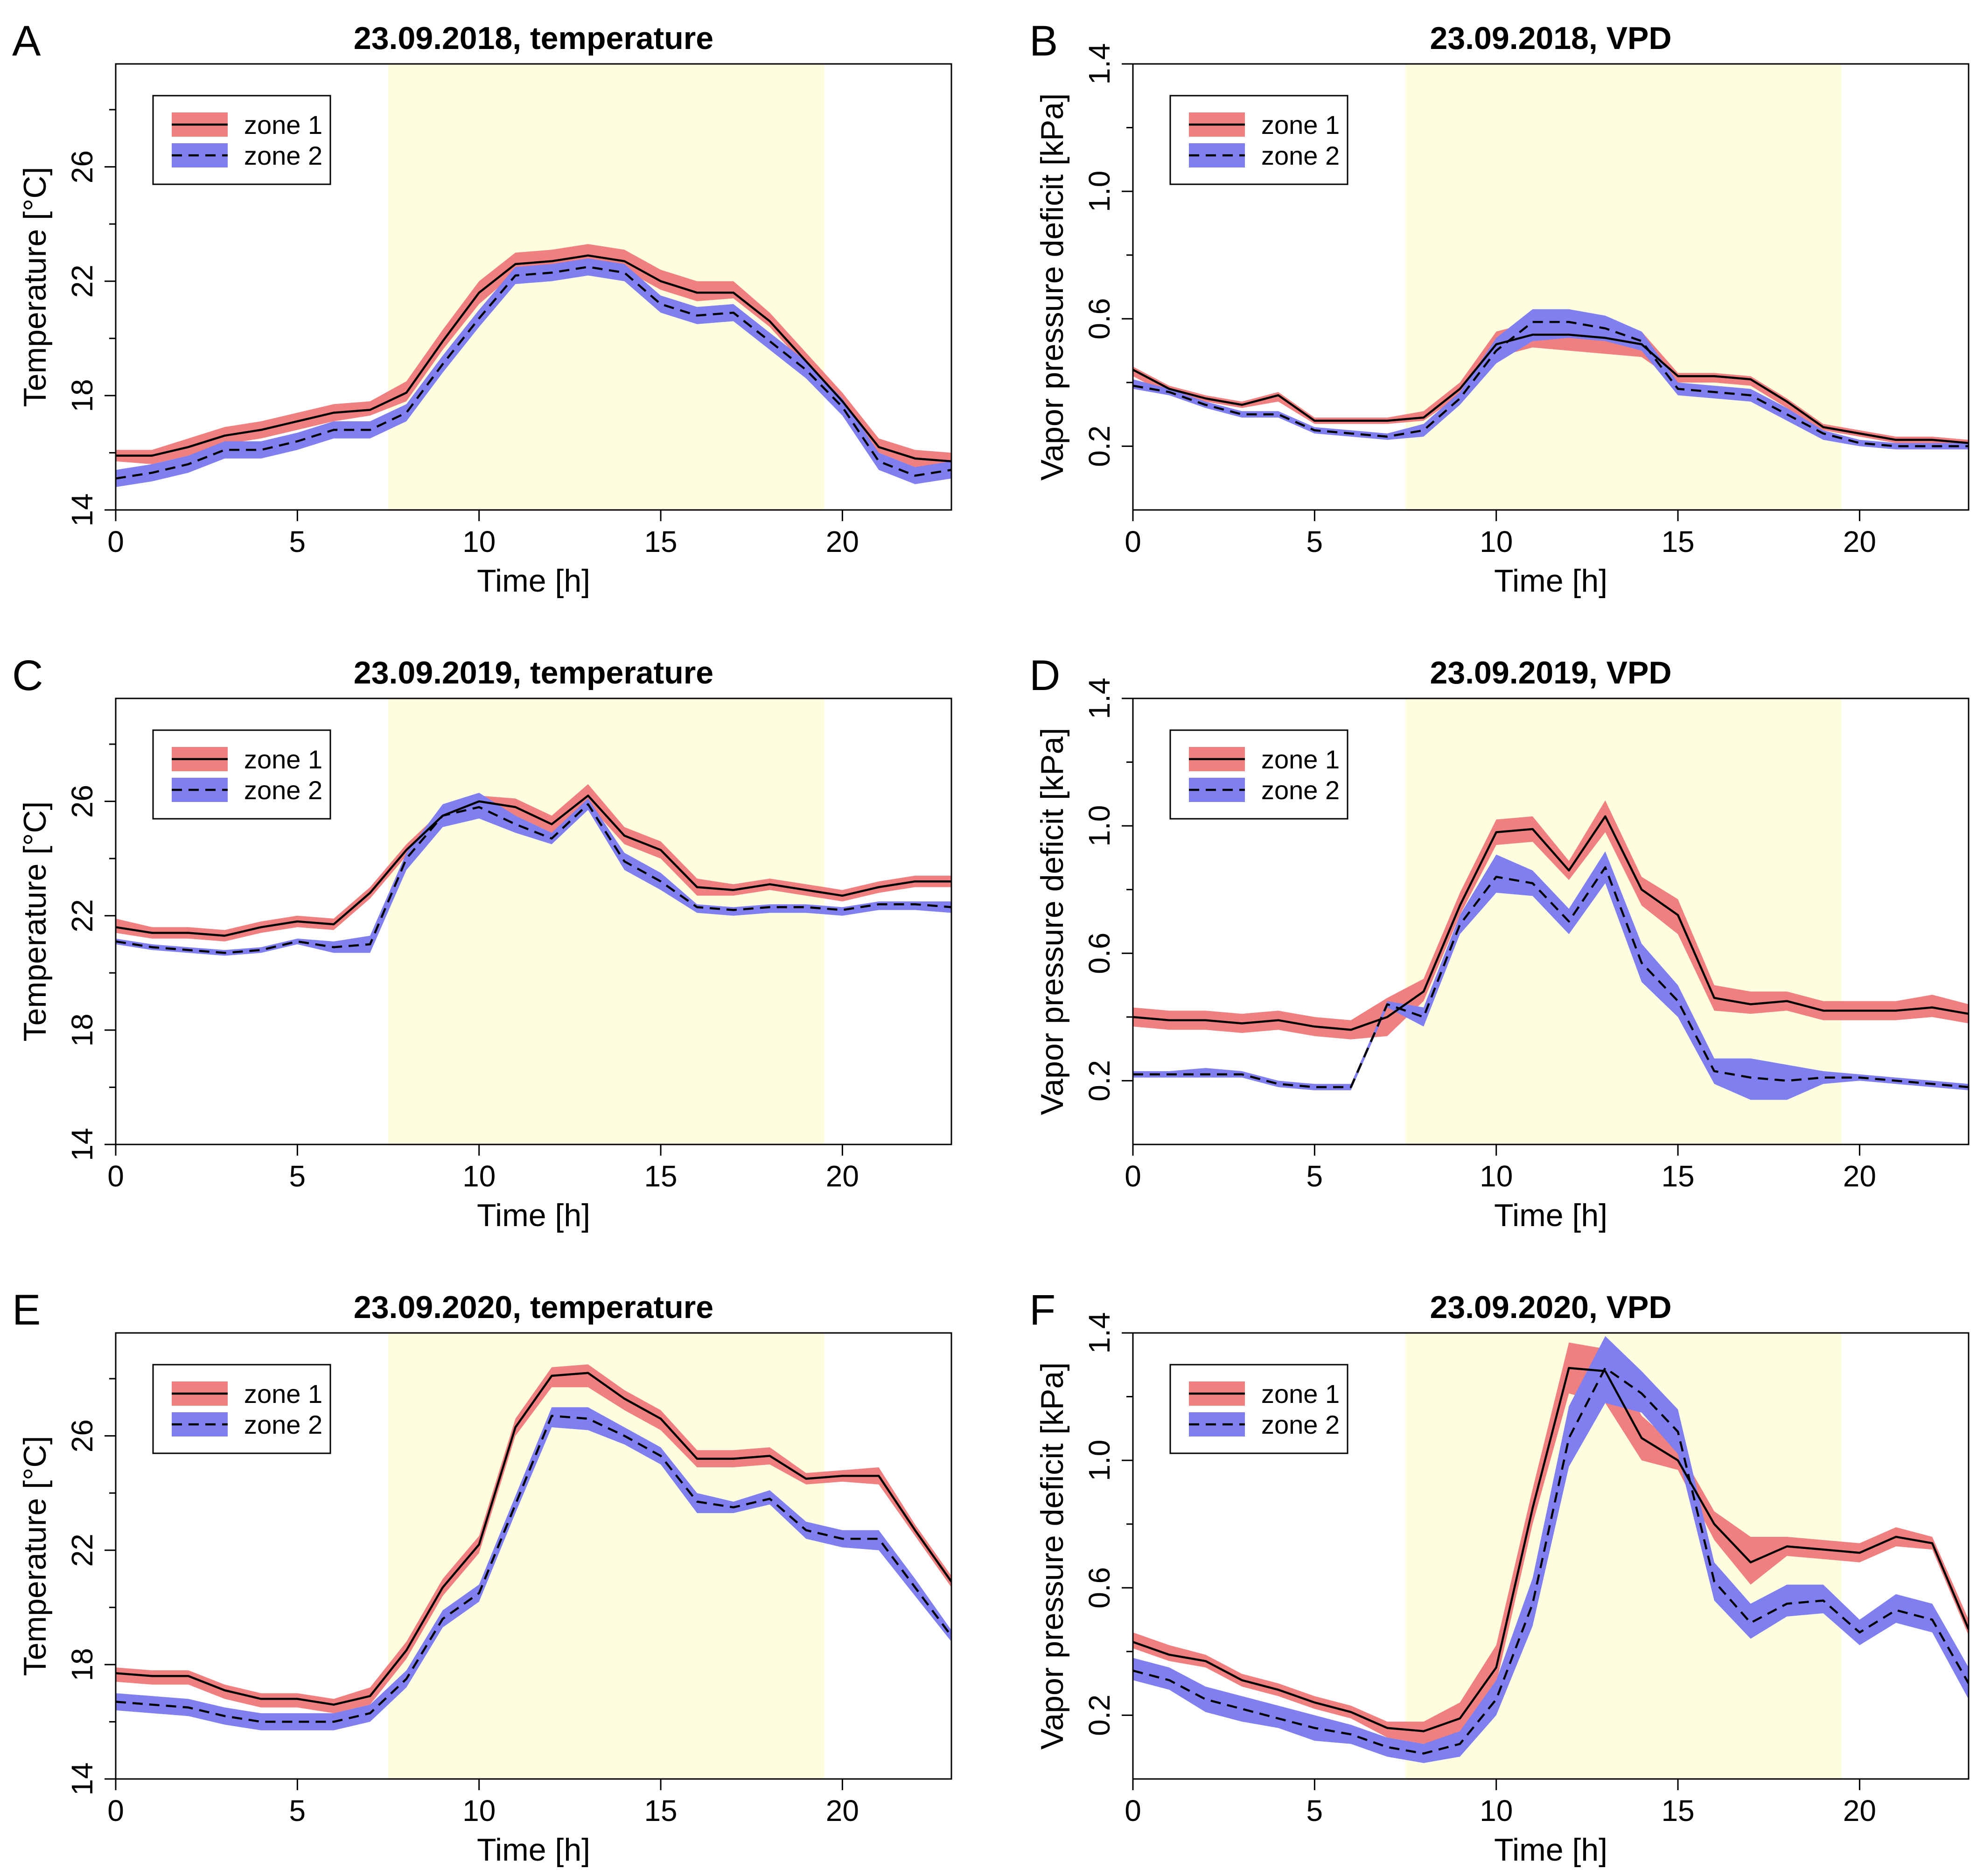 The height and width of the screenshot is (1876, 1984). I want to click on panel-label: C, so click(27, 675).